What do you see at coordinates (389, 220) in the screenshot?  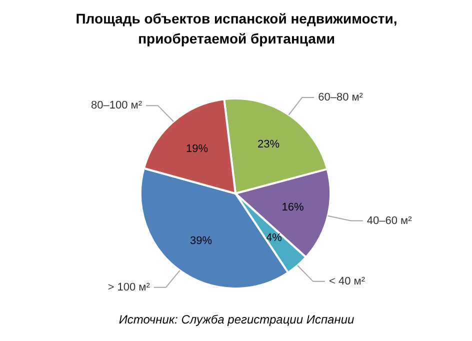 I see `slice-label: 40–60 м²` at bounding box center [389, 220].